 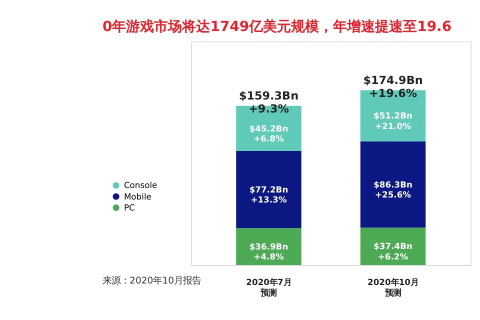 I want to click on data-label: $36.9Bn +4.8%, so click(x=268, y=251).